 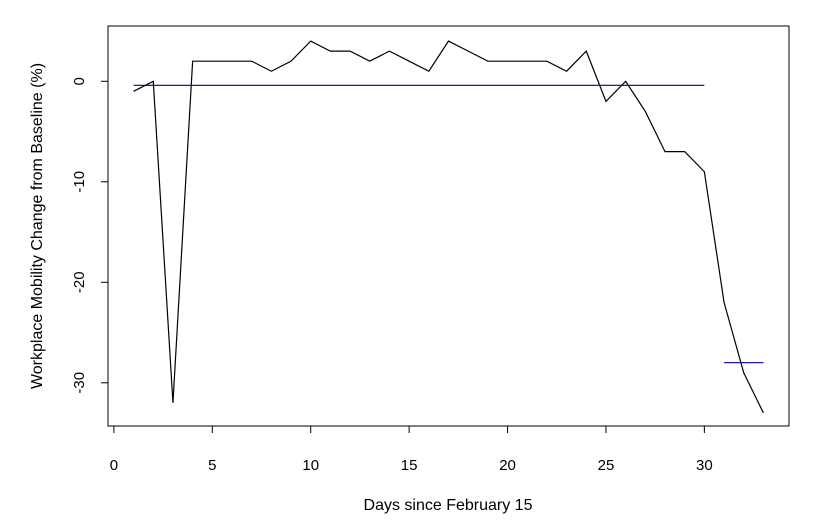 I want to click on y-axis: 0 -10 -20 -30, so click(x=90, y=235).